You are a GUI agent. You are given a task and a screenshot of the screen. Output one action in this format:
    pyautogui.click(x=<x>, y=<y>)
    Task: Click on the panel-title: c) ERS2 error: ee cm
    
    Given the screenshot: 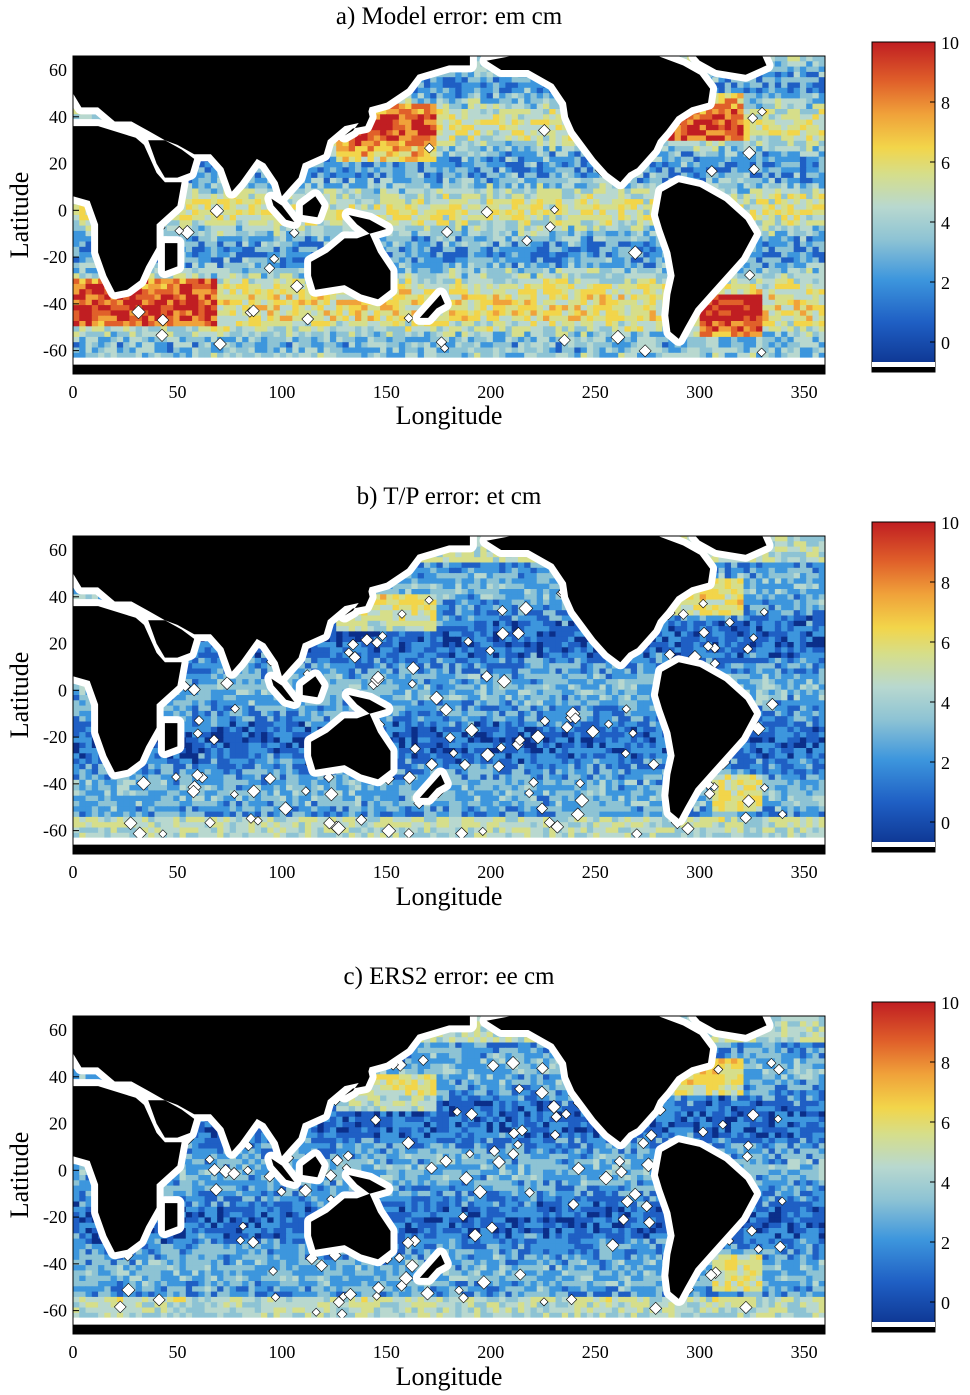 What is the action you would take?
    pyautogui.click(x=449, y=976)
    